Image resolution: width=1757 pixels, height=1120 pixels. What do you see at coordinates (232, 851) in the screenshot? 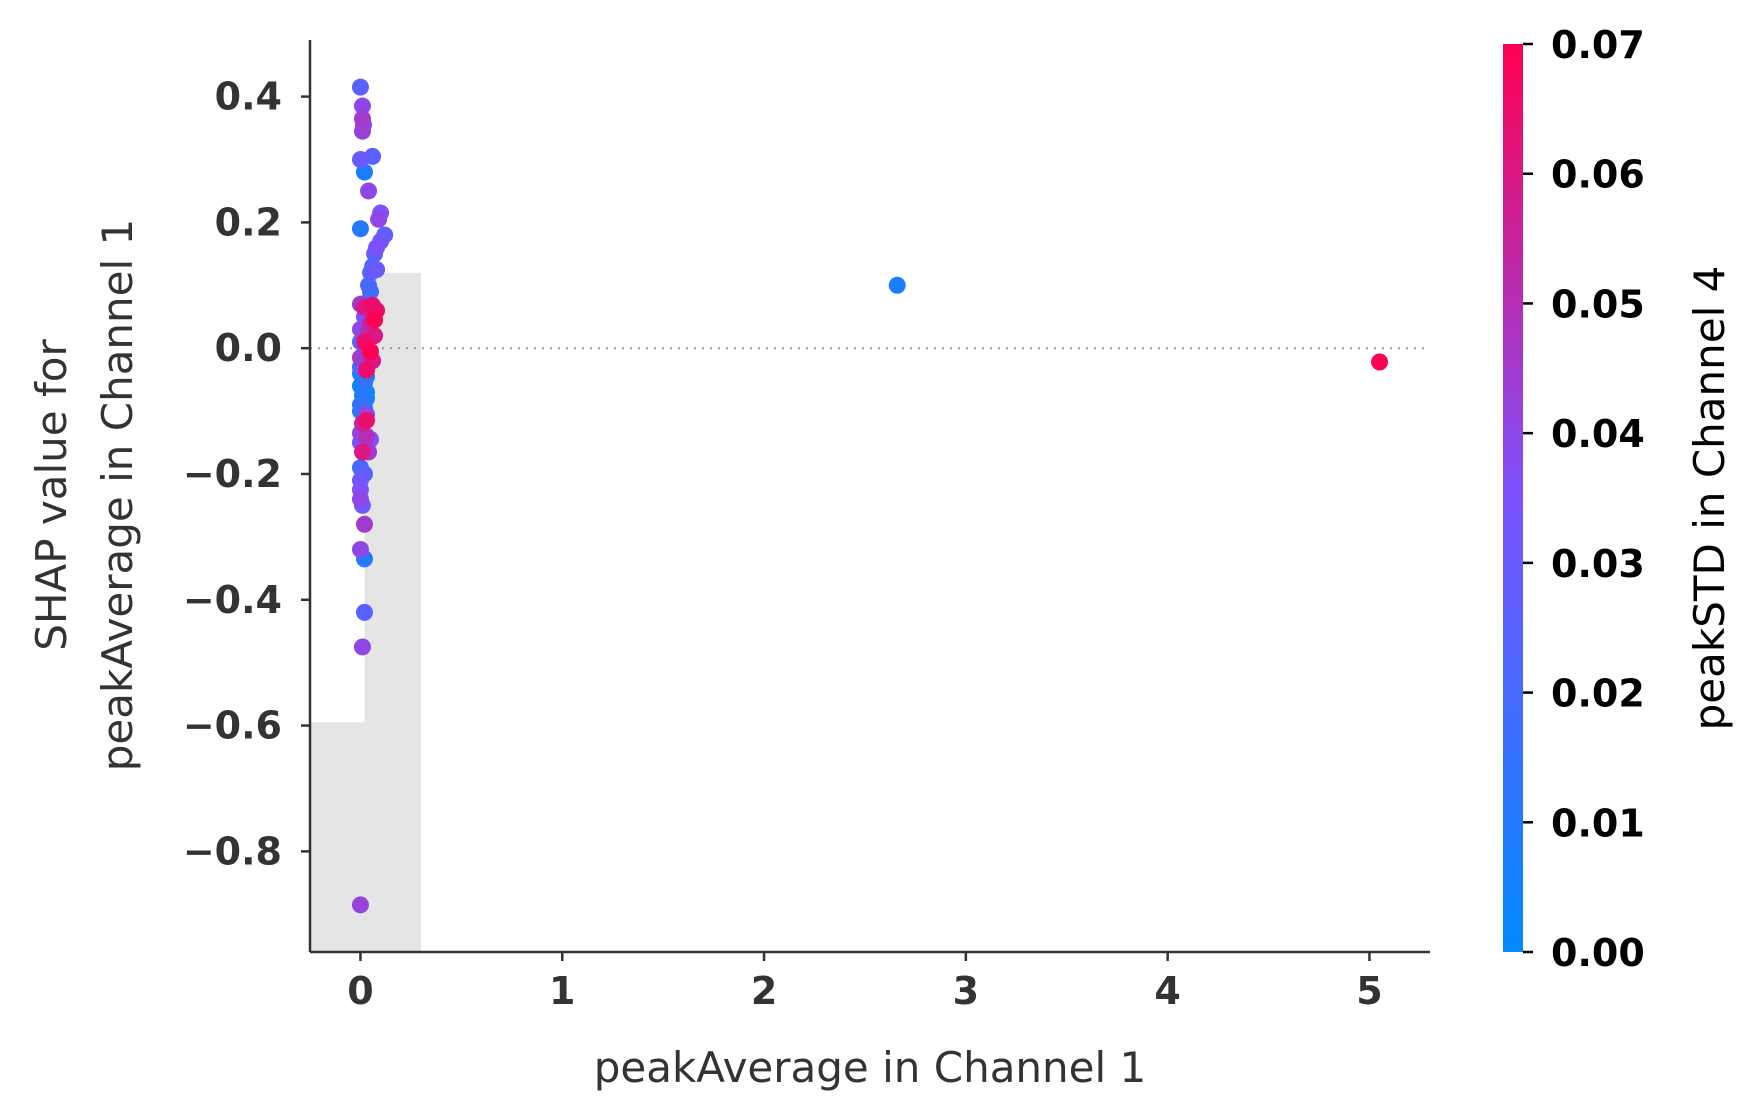
I see `y-tick-label: −0.8` at bounding box center [232, 851].